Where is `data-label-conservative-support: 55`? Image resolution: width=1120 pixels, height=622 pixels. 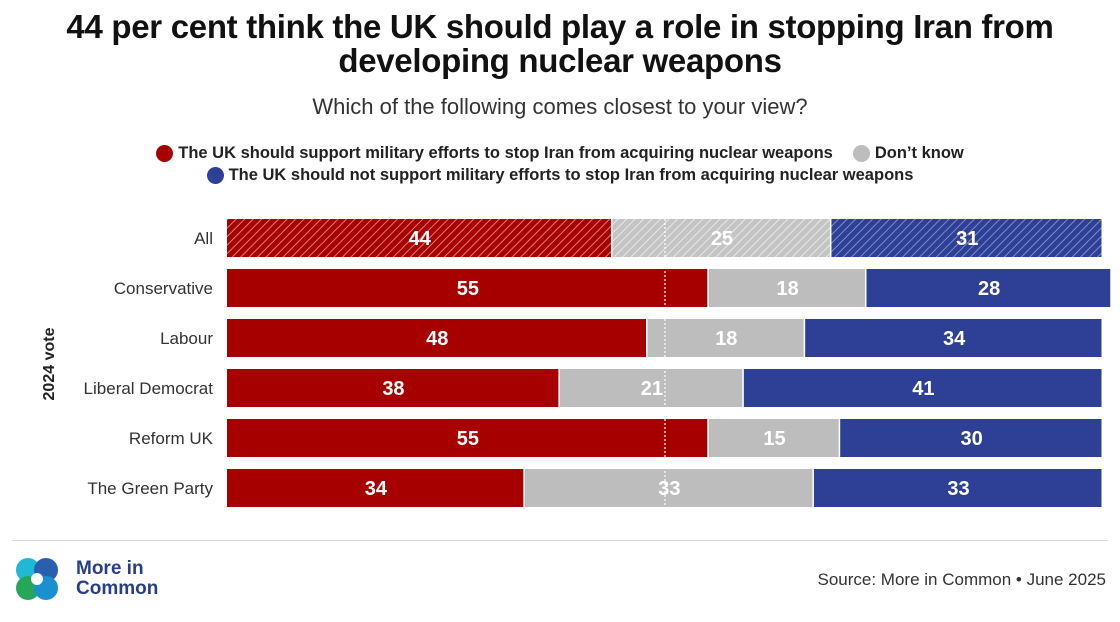 data-label-conservative-support: 55 is located at coordinates (468, 289).